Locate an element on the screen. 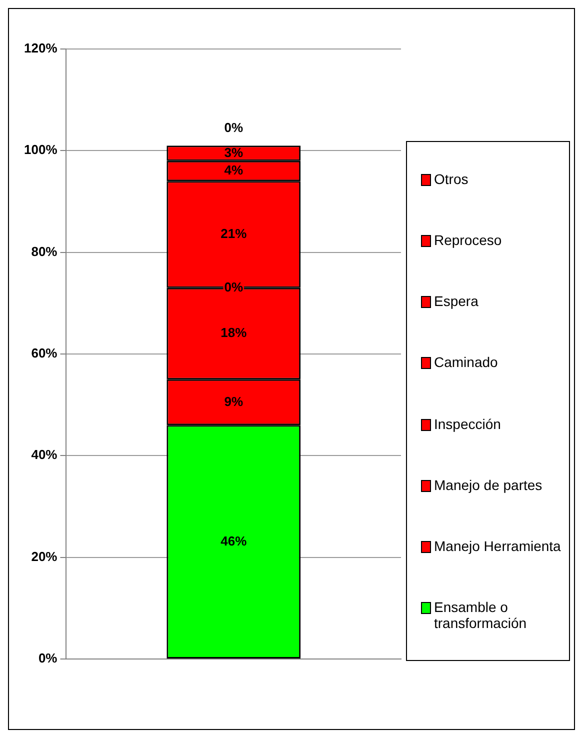  y-tick-label: 40% is located at coordinates (44, 454).